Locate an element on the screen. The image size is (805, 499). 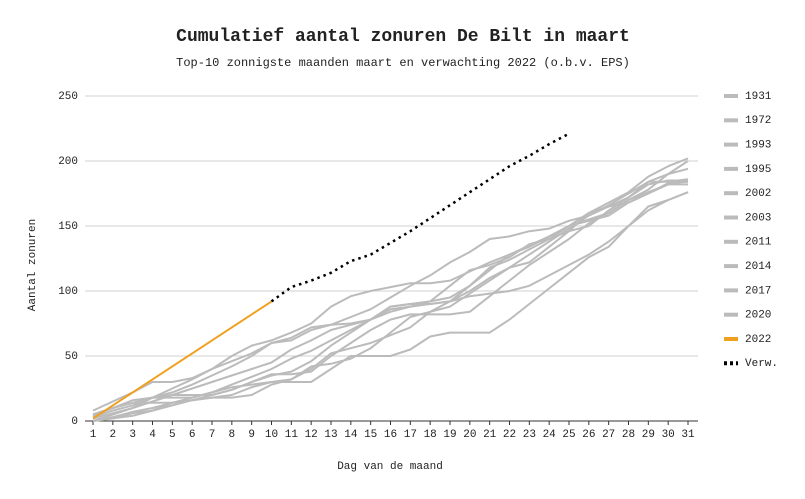
legend-label: 2003 is located at coordinates (758, 218).